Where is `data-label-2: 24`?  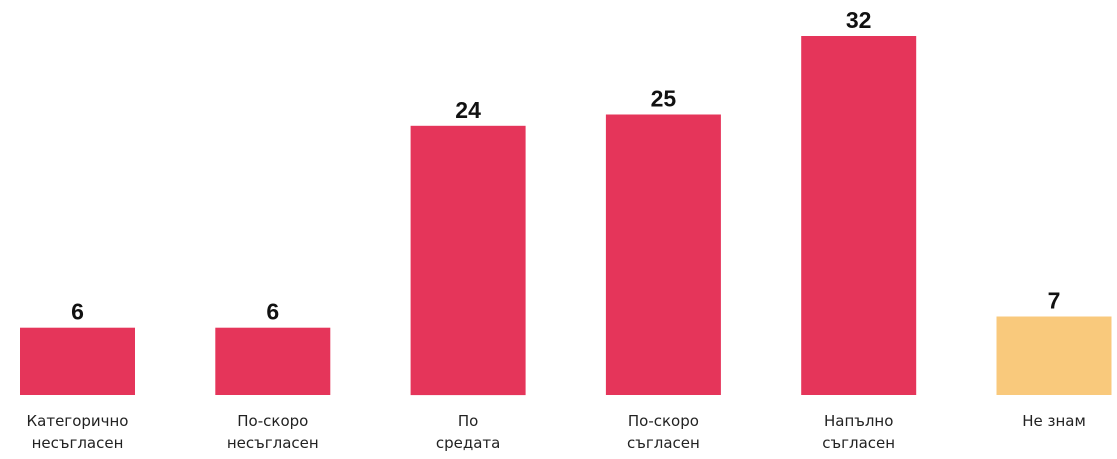 data-label-2: 24 is located at coordinates (468, 110).